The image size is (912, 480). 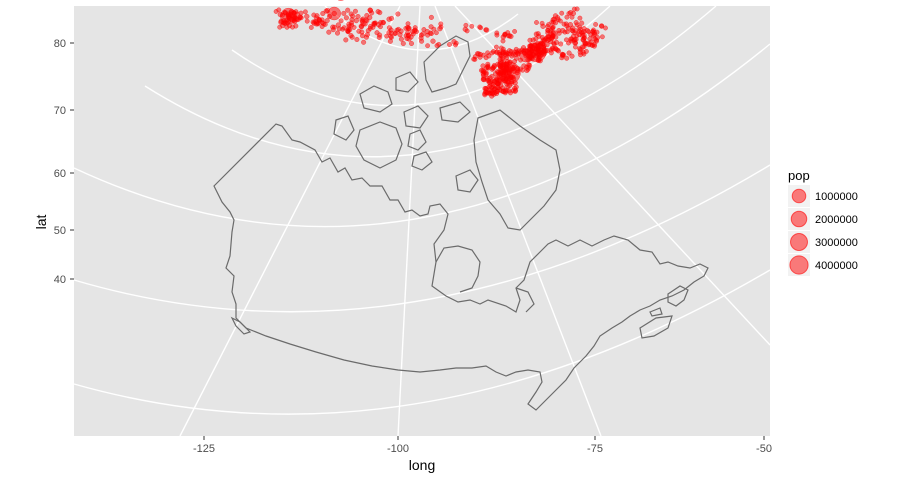 What do you see at coordinates (379, 145) in the screenshot?
I see `victoria-island-outline` at bounding box center [379, 145].